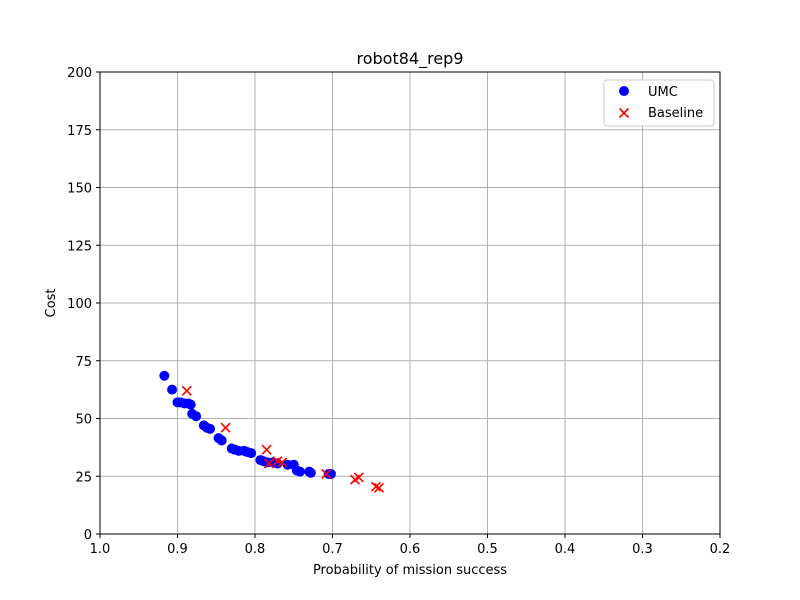 The width and height of the screenshot is (800, 600). I want to click on y-tick-label: 100, so click(79, 304).